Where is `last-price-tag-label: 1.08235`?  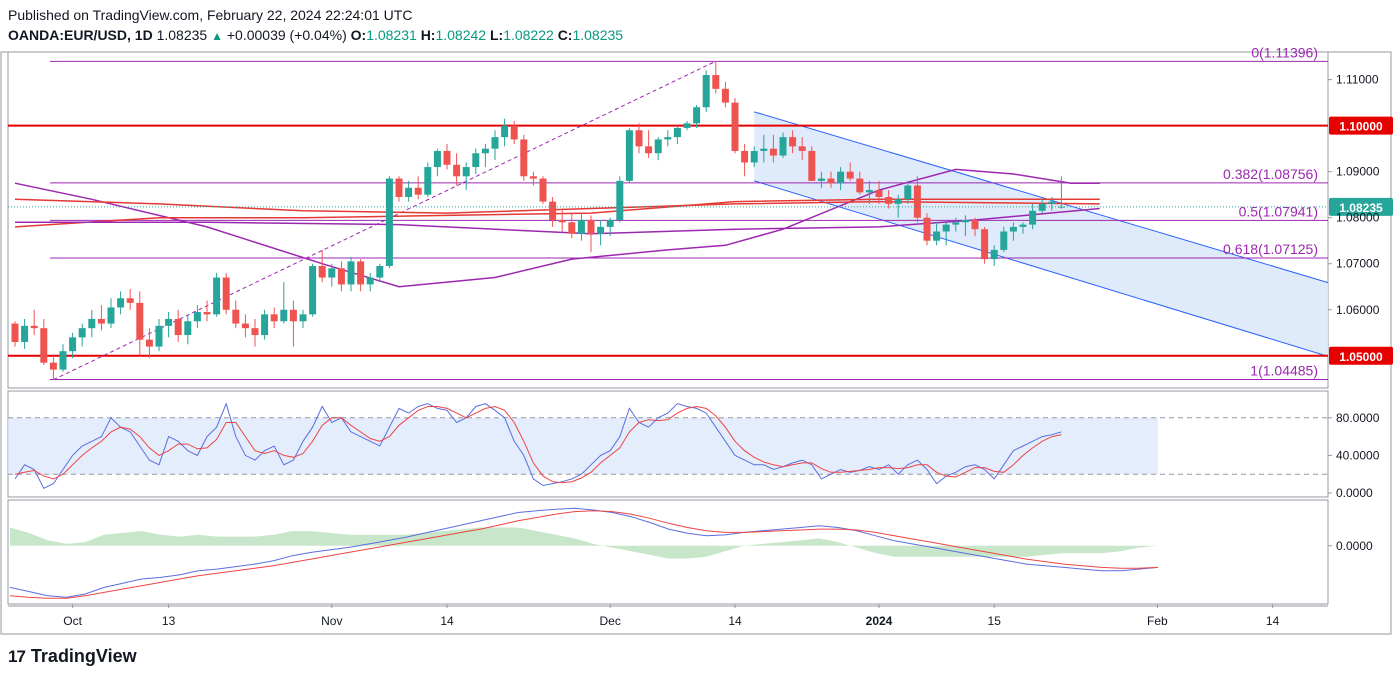
last-price-tag-label: 1.08235 is located at coordinates (1361, 208).